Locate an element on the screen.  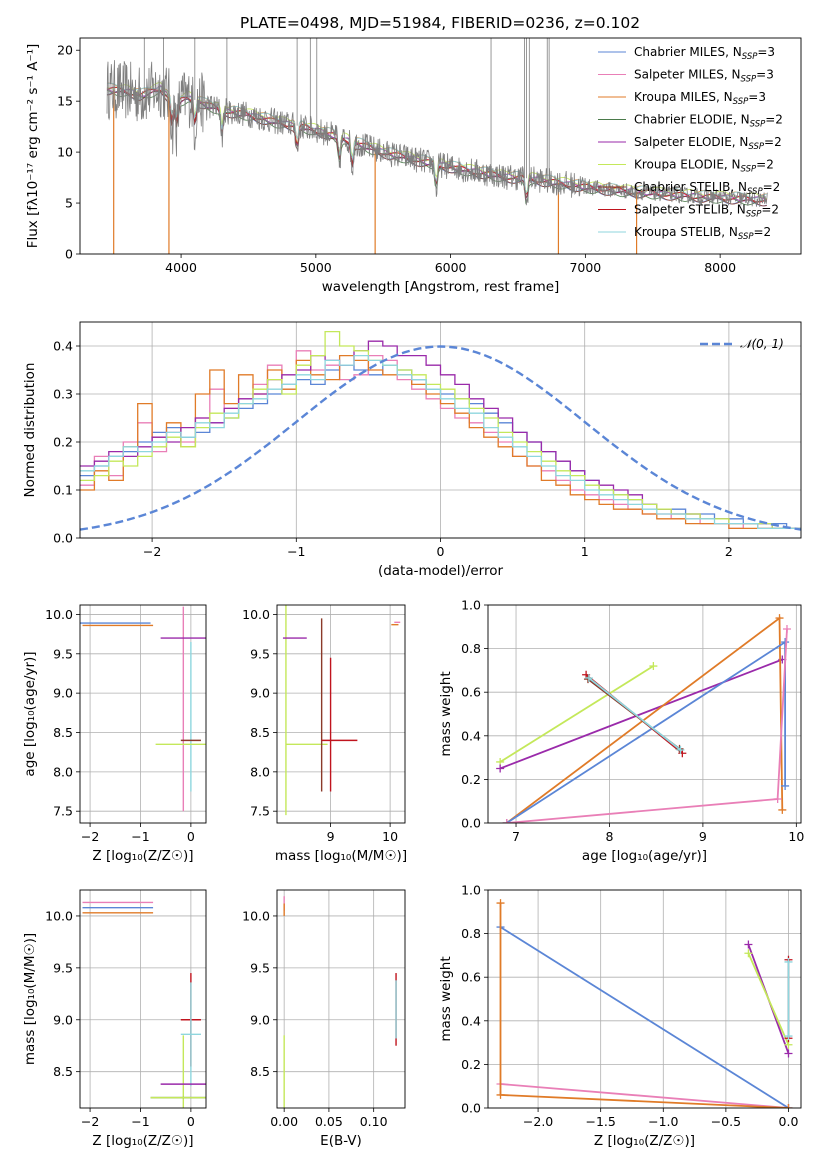
panel-mass-age: 9 10 7.5 8.0 8.5 9.0 9.5 10.0 mass [log₁₀(M/M☉)] is located at coordinates (324, 734).